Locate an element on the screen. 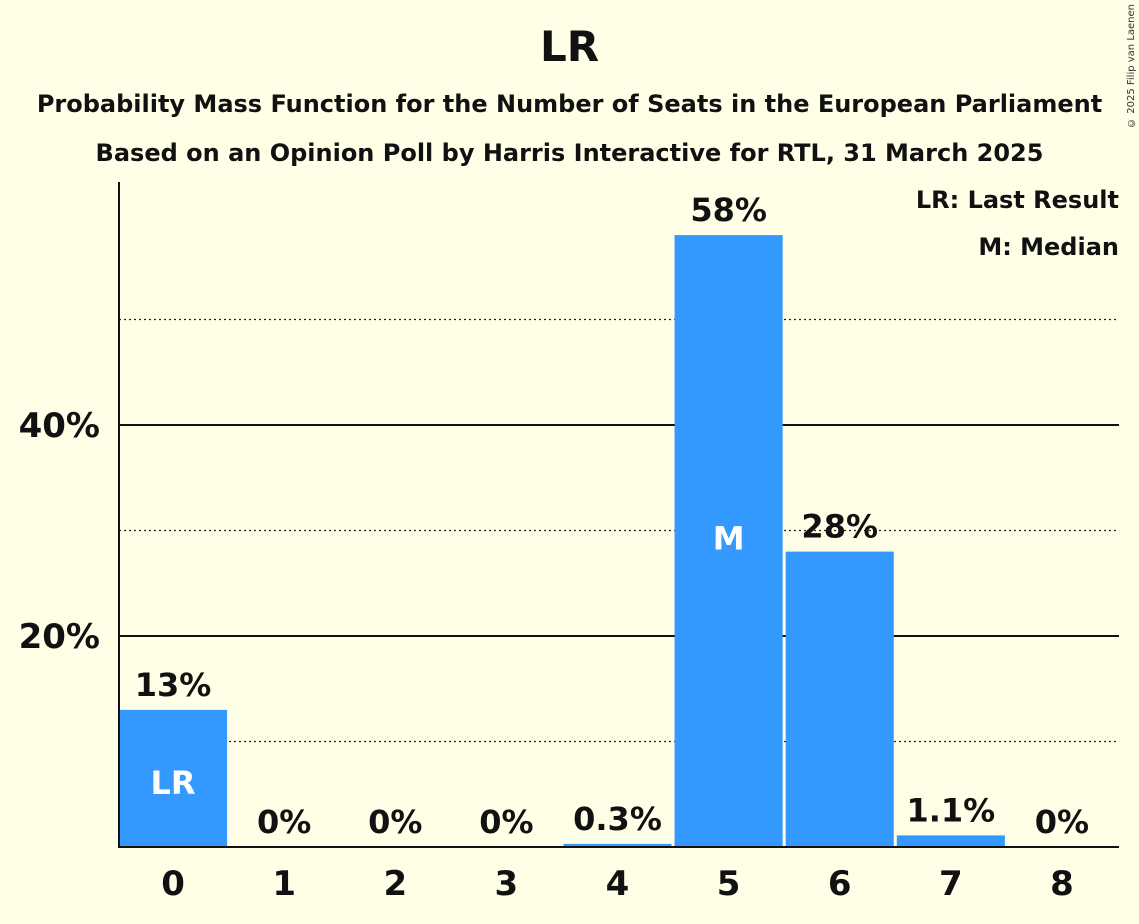 The image size is (1139, 924). bar-marker-label: M is located at coordinates (729, 539).